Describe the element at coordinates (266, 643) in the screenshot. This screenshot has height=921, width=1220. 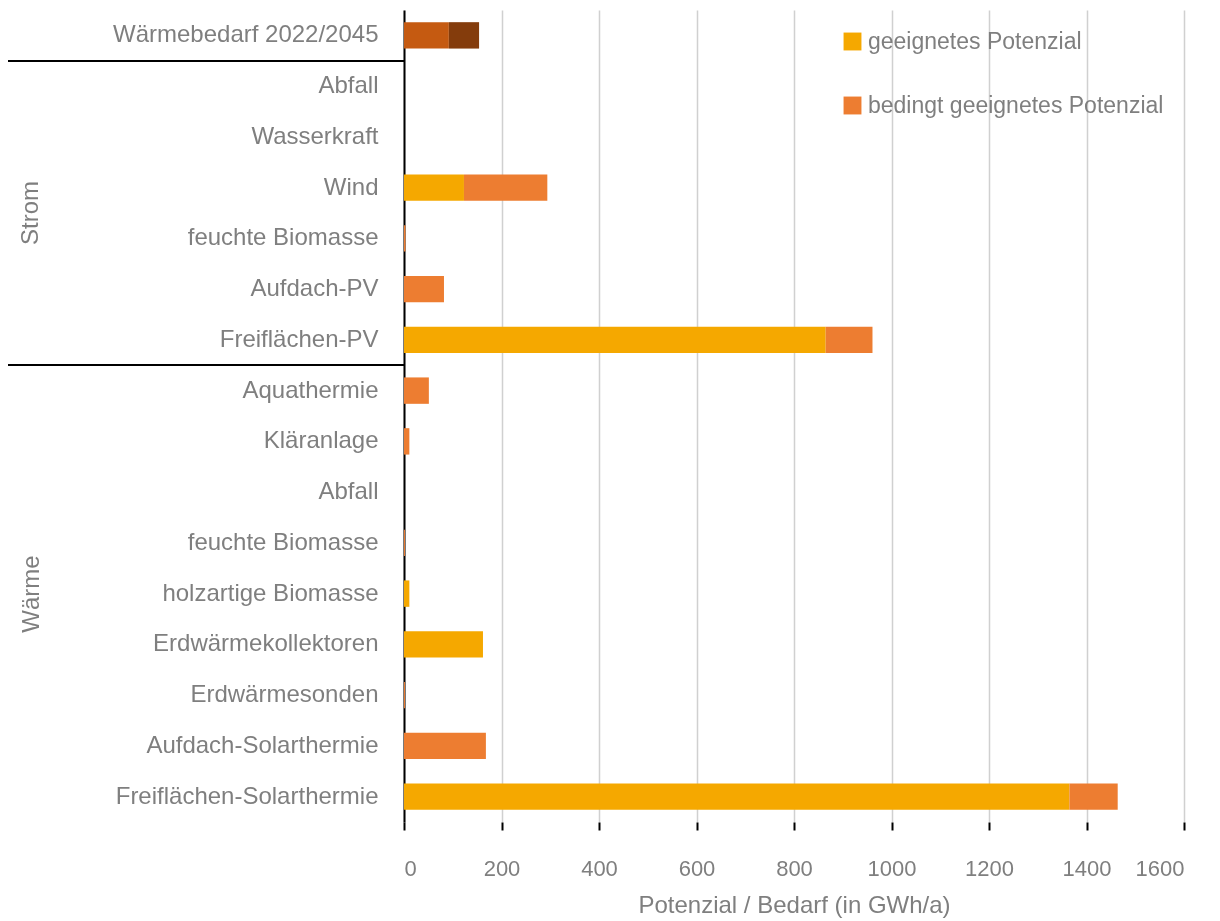
I see `y-tick-label: Erdwärmekollektoren` at that location.